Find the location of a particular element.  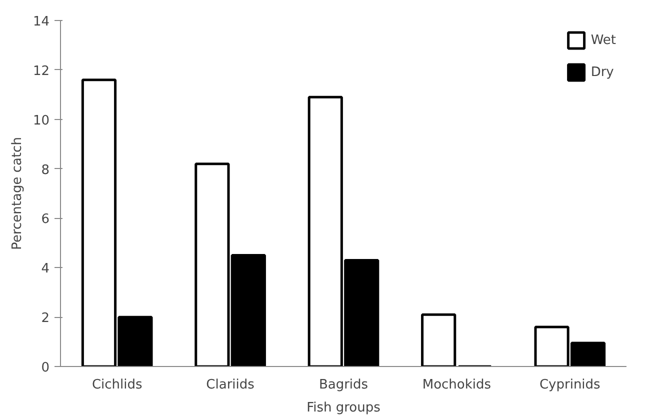

x-tick-label: Cyprinids is located at coordinates (570, 385).